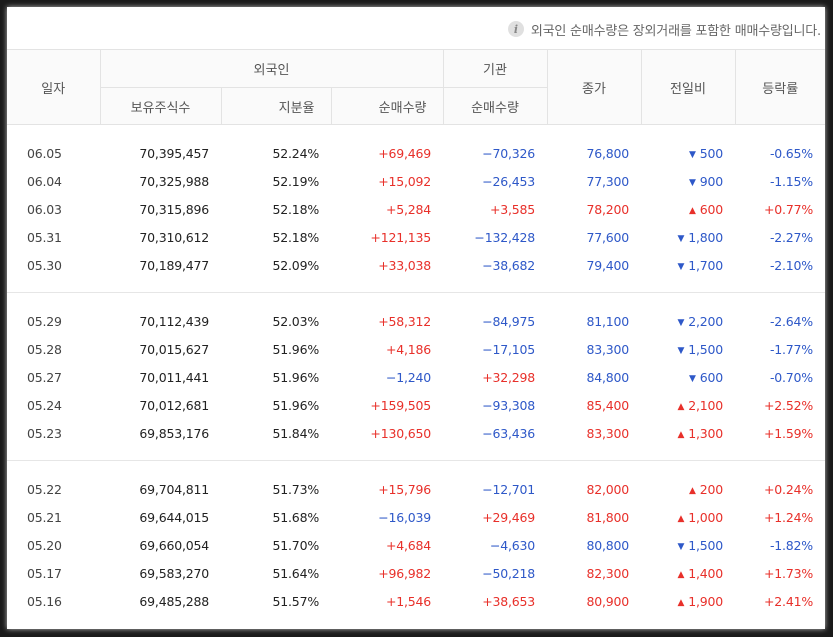  What do you see at coordinates (44, 573) in the screenshot?
I see `date-cell: 05.17` at bounding box center [44, 573].